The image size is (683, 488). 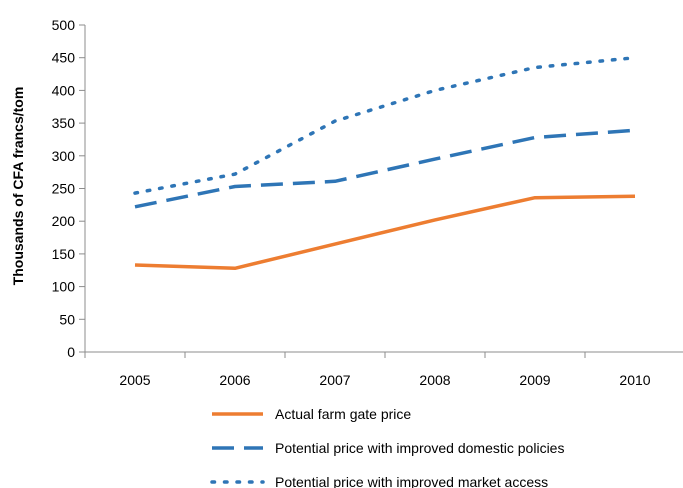 I want to click on legend-label-1: Actual farm gate price, so click(x=343, y=414).